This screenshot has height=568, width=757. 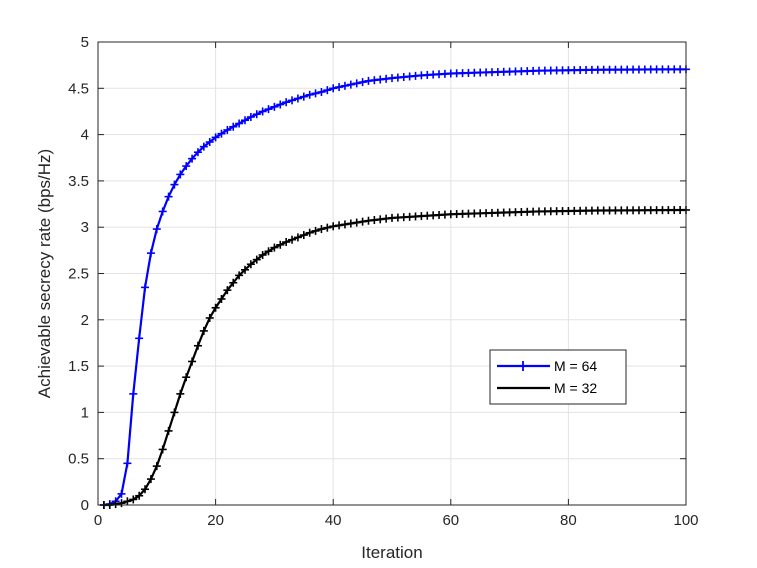 I want to click on y-tick-label: 4, so click(x=85, y=135).